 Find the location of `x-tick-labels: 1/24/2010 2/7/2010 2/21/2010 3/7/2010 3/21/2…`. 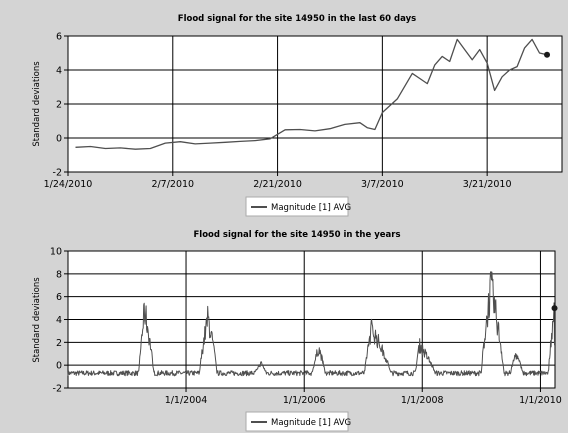

x-tick-labels: 1/24/2010 2/7/2010 2/21/2010 3/7/2010 3/21/2… is located at coordinates (278, 184).